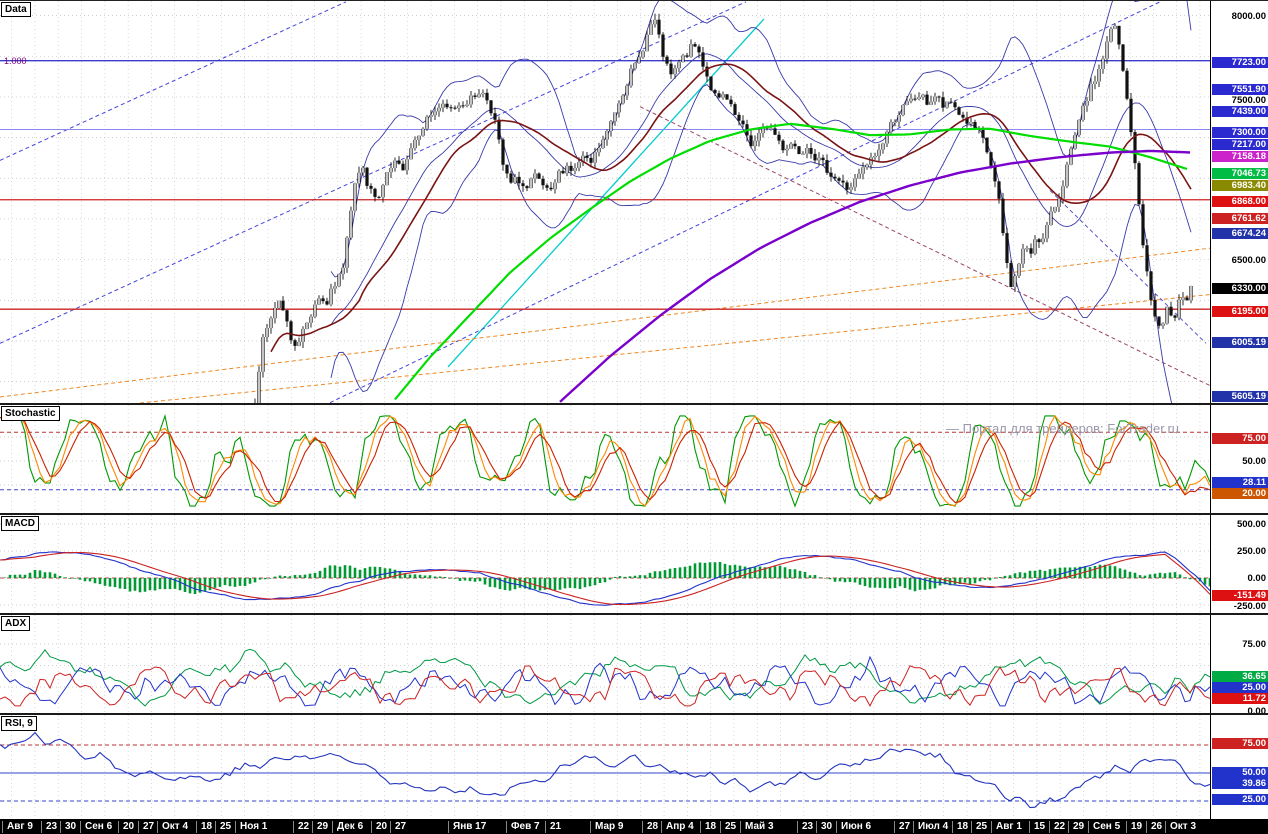  I want to click on pane-title-data: Data, so click(16, 9).